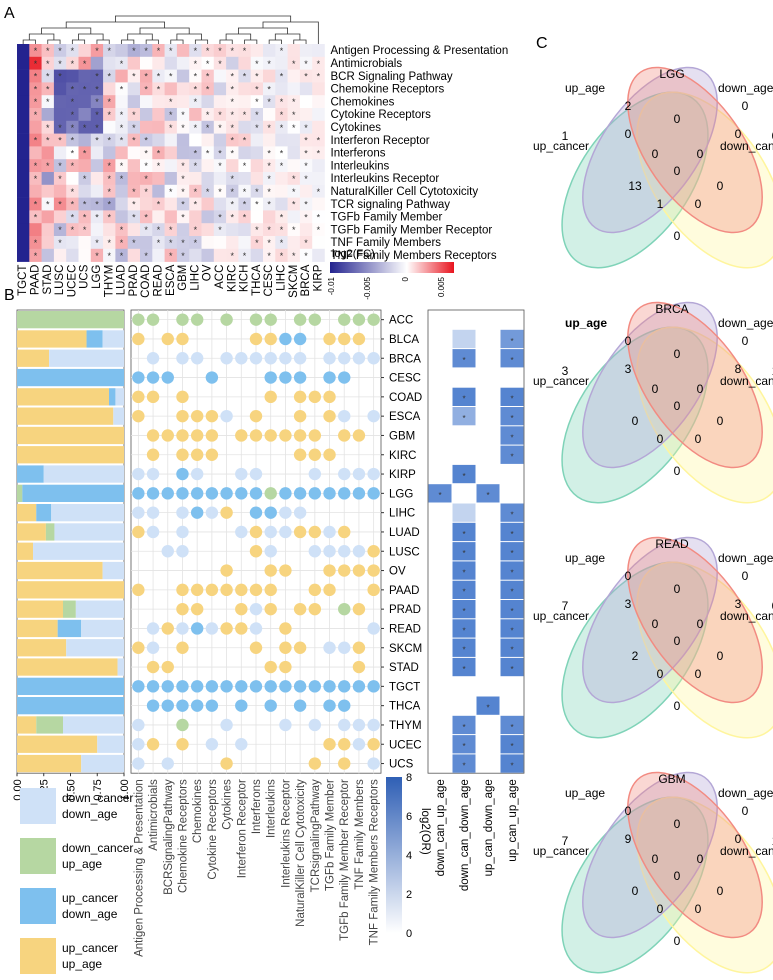  I want to click on venn-set-label: down_age, so click(745, 793).